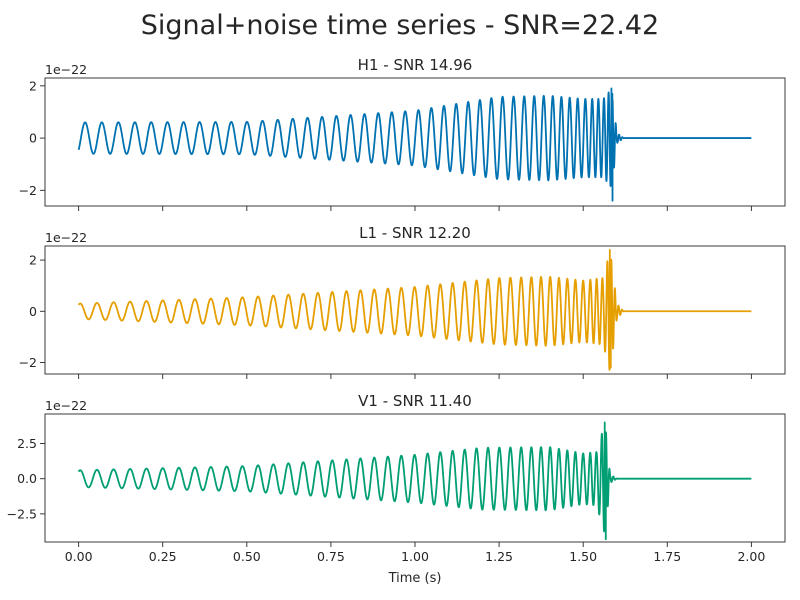  I want to click on y-ticks-l1: −2 0 2, so click(32, 311).